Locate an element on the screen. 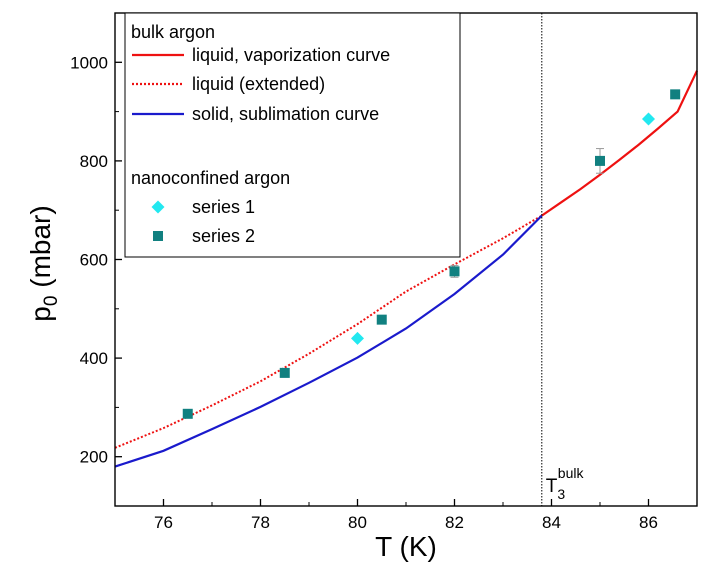  y-axis-title: p0 (mbar) is located at coordinates (43, 263).